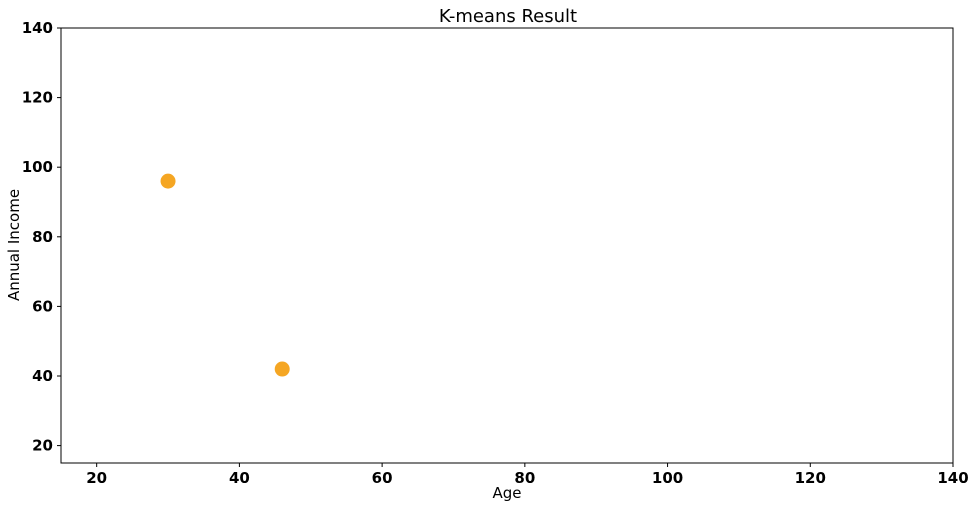 Image resolution: width=975 pixels, height=508 pixels. I want to click on chart-title: K-means Result, so click(508, 16).